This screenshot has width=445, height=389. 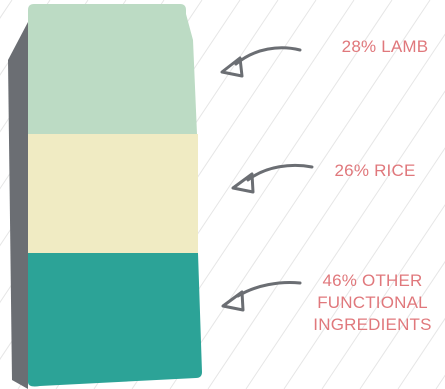 What do you see at coordinates (375, 170) in the screenshot?
I see `label-rice: 26% RICE` at bounding box center [375, 170].